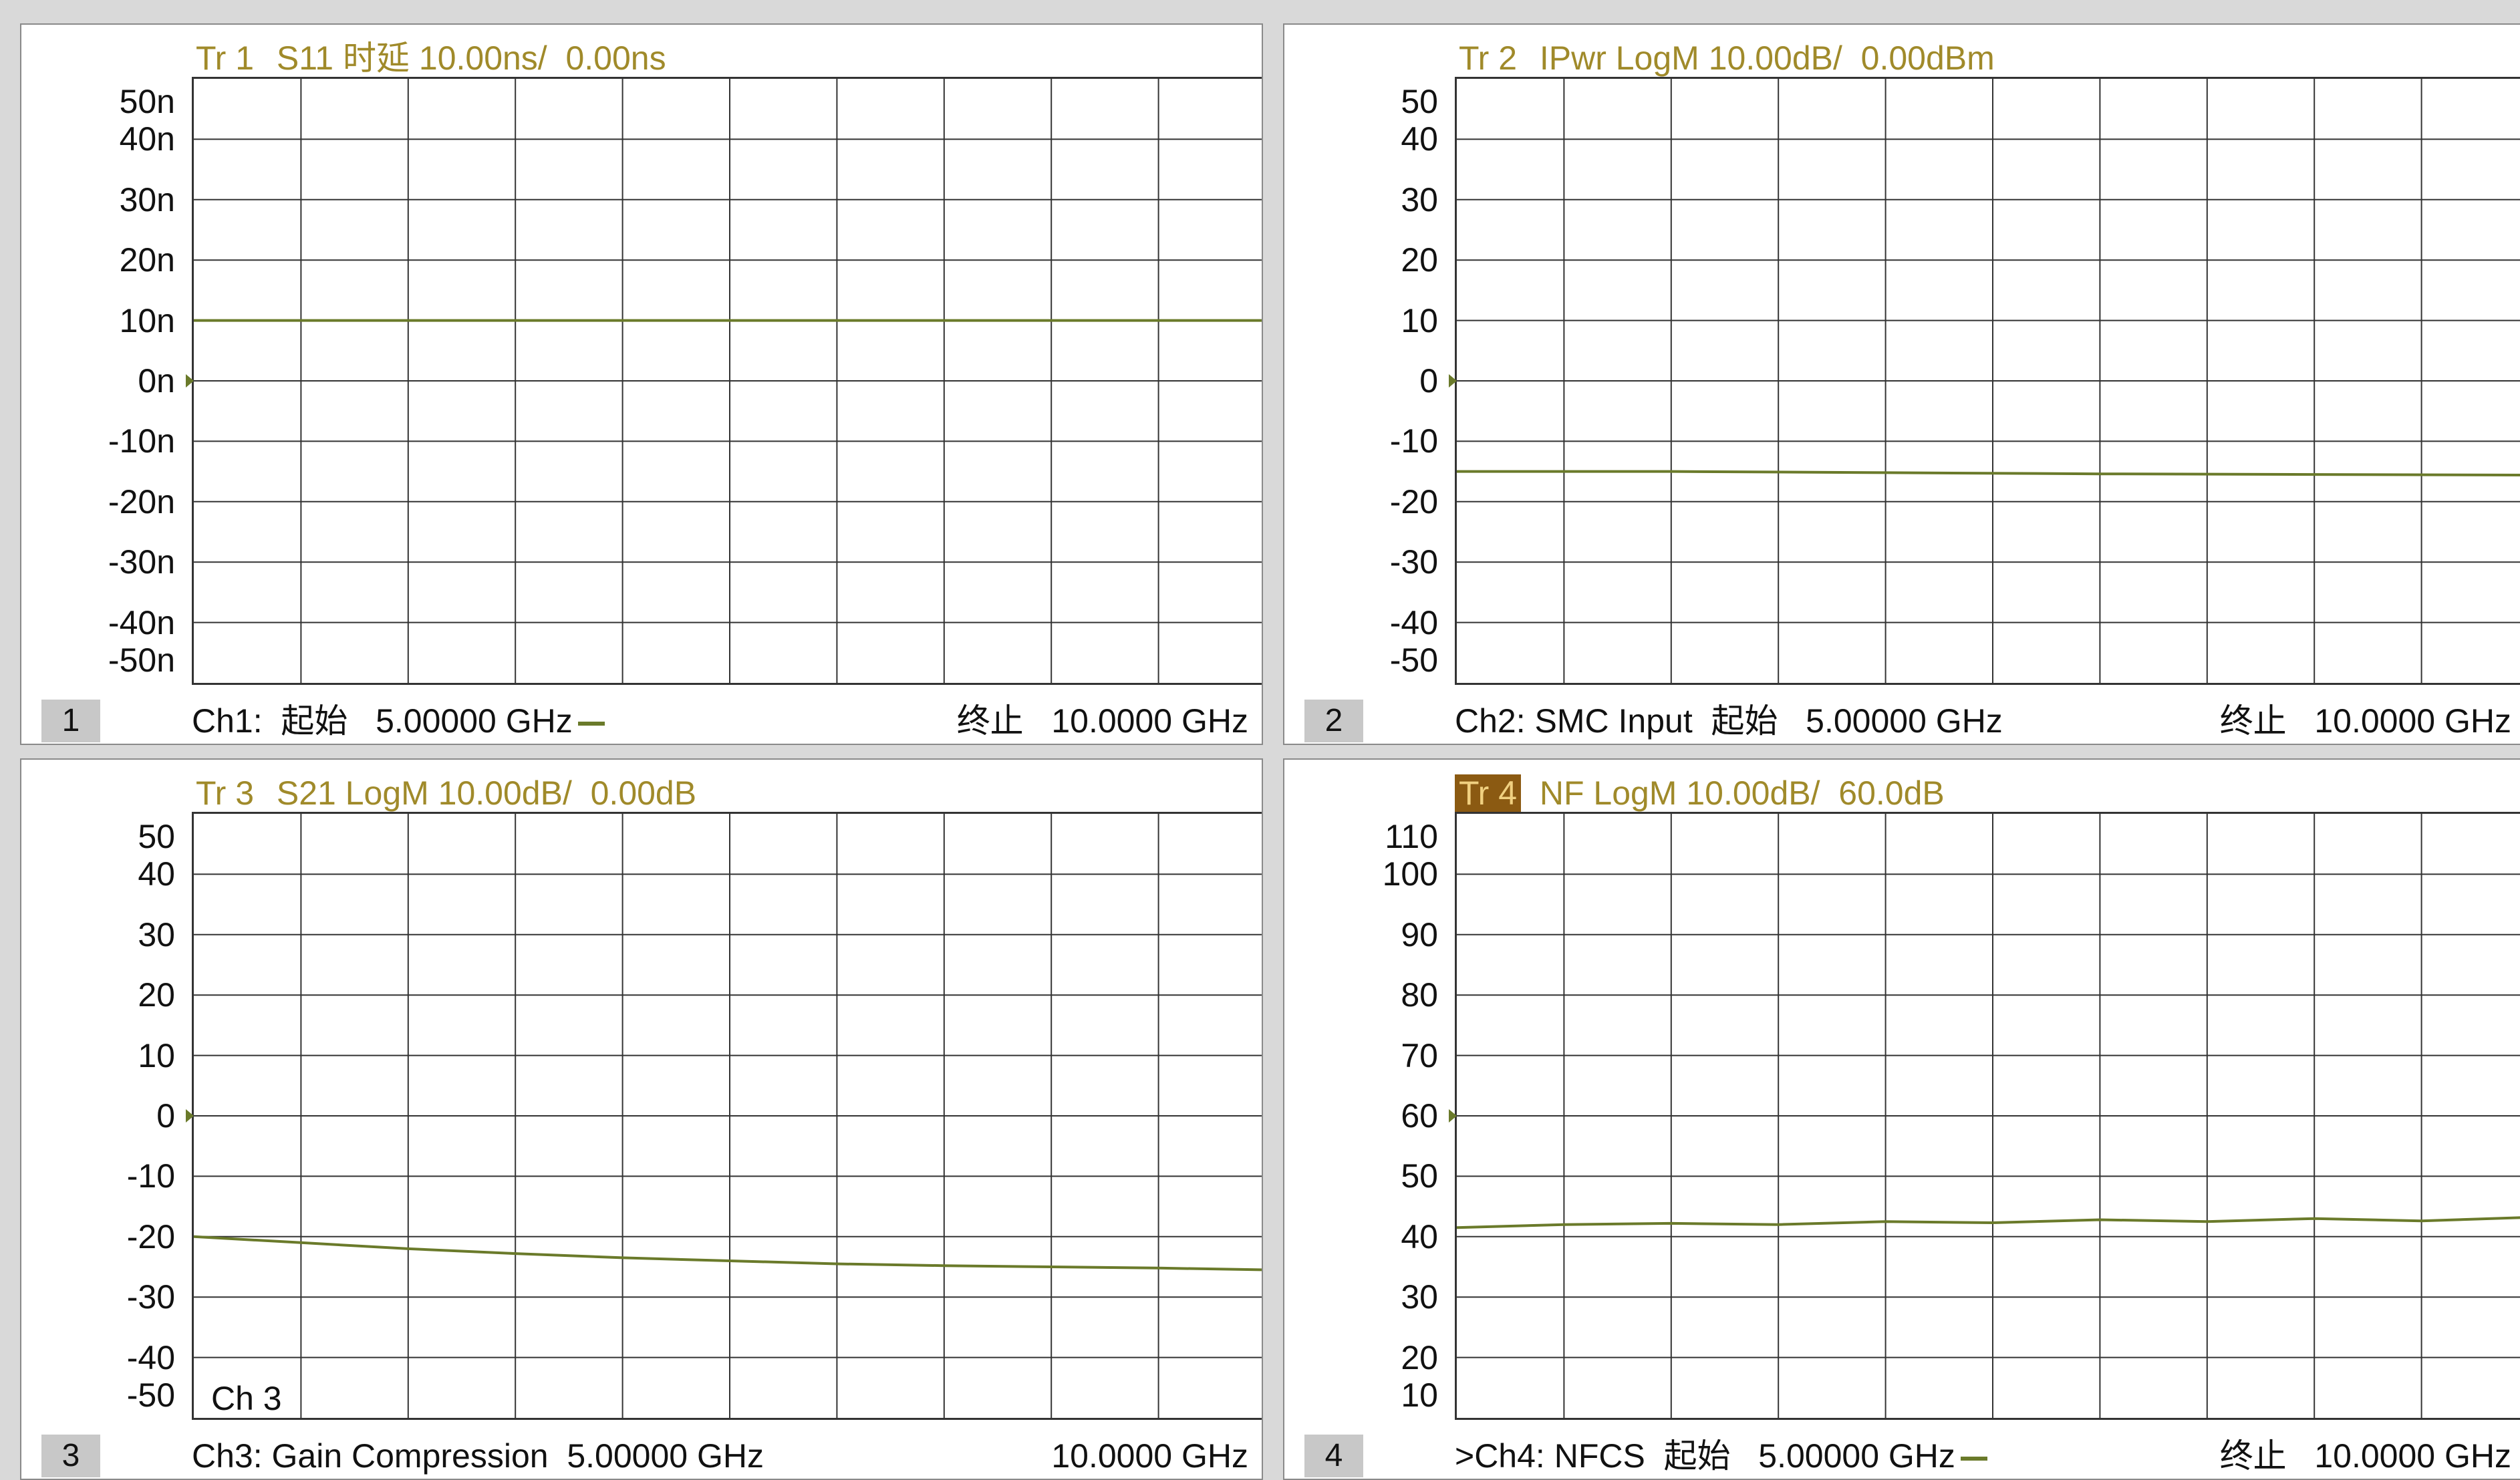 The height and width of the screenshot is (1480, 2520). I want to click on channel-number-badge: 3, so click(70, 1456).